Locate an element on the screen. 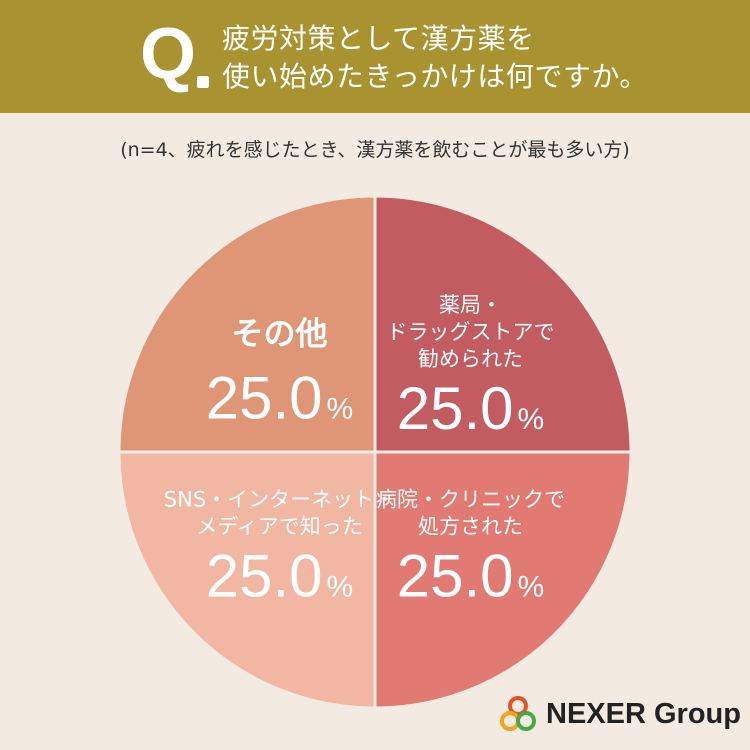 The height and width of the screenshot is (750, 750). slice-value-0: 25.0% is located at coordinates (470, 408).